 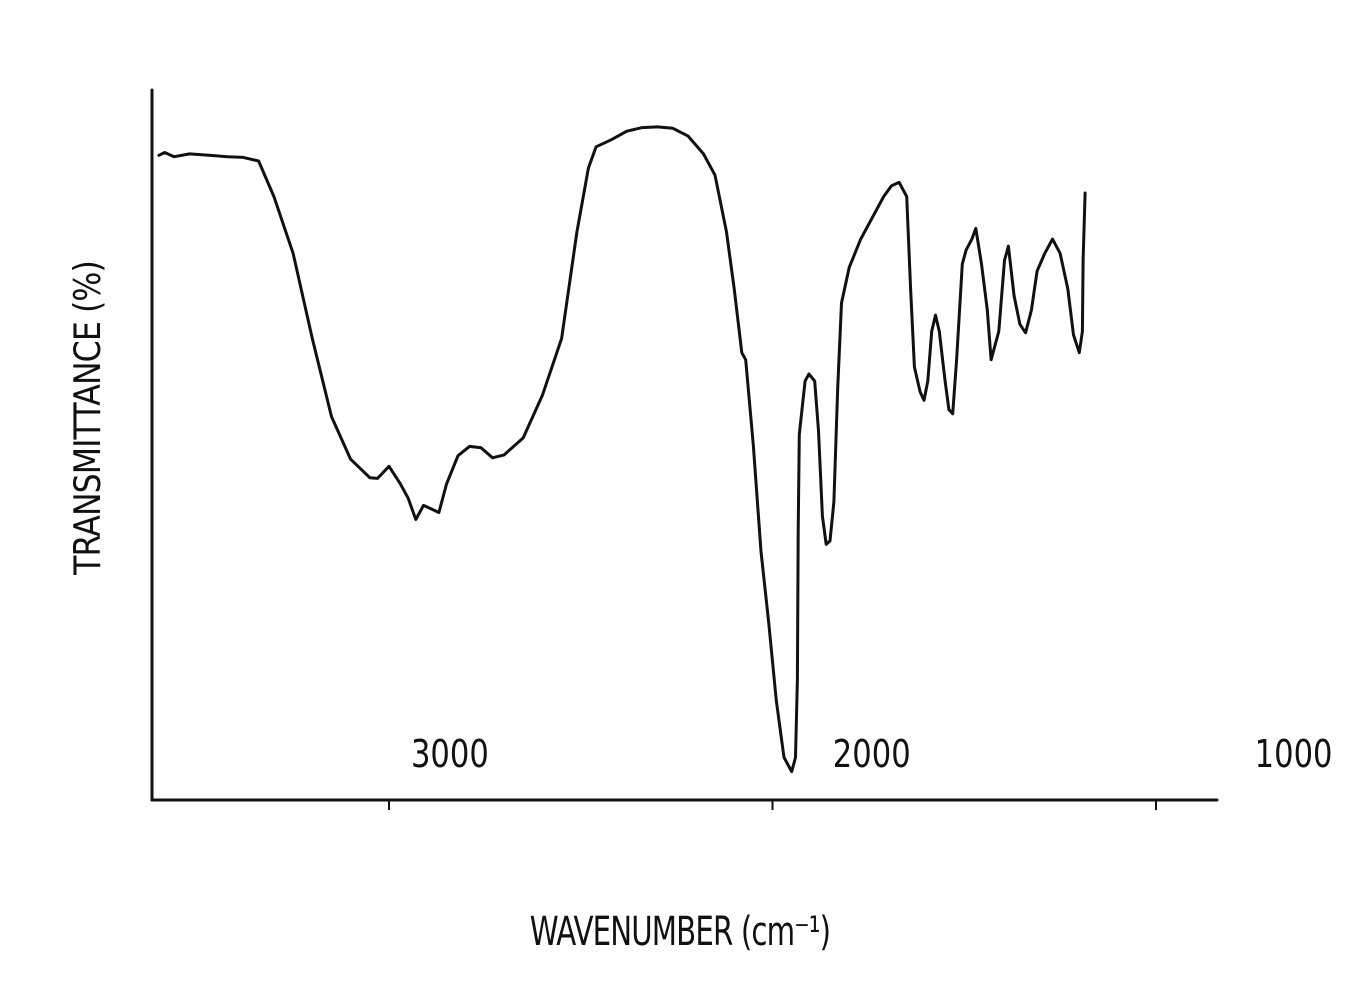 What do you see at coordinates (88, 418) in the screenshot?
I see `y-axis-label: TRANSMITTANCE (%)` at bounding box center [88, 418].